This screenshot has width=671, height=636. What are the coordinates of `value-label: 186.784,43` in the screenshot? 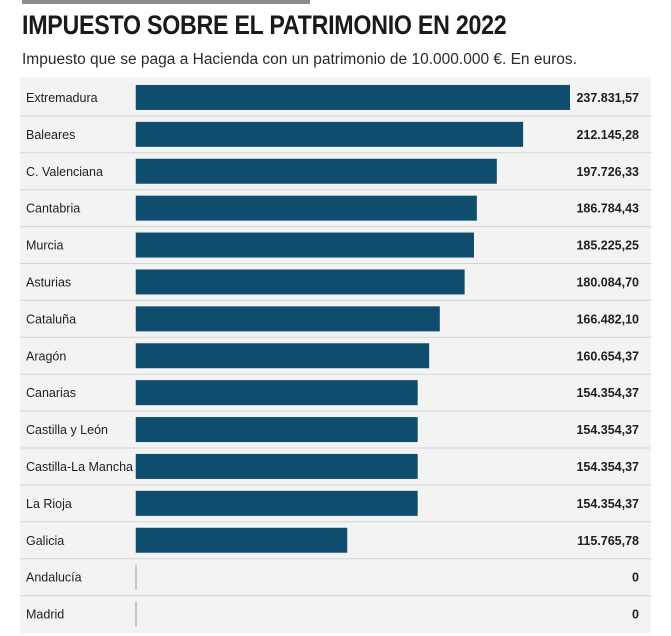 It's located at (607, 209).